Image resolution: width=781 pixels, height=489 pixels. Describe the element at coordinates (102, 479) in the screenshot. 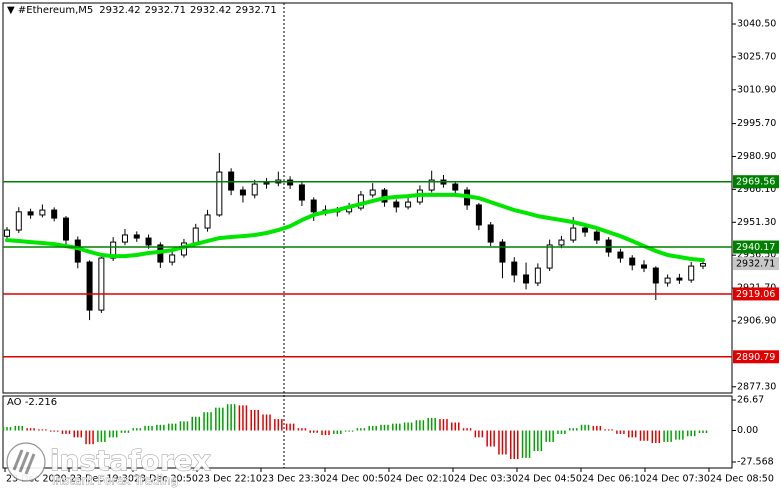

I see `x-tick-label: 23 Dec 19:30` at that location.